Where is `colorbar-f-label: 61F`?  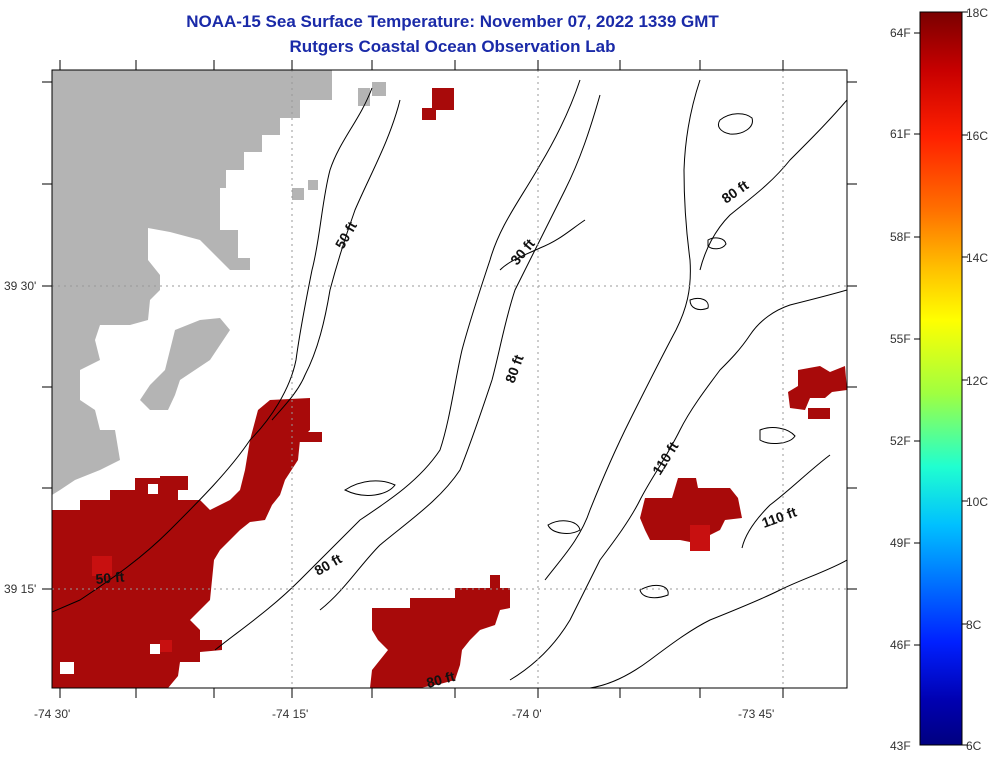 colorbar-f-label: 61F is located at coordinates (900, 134).